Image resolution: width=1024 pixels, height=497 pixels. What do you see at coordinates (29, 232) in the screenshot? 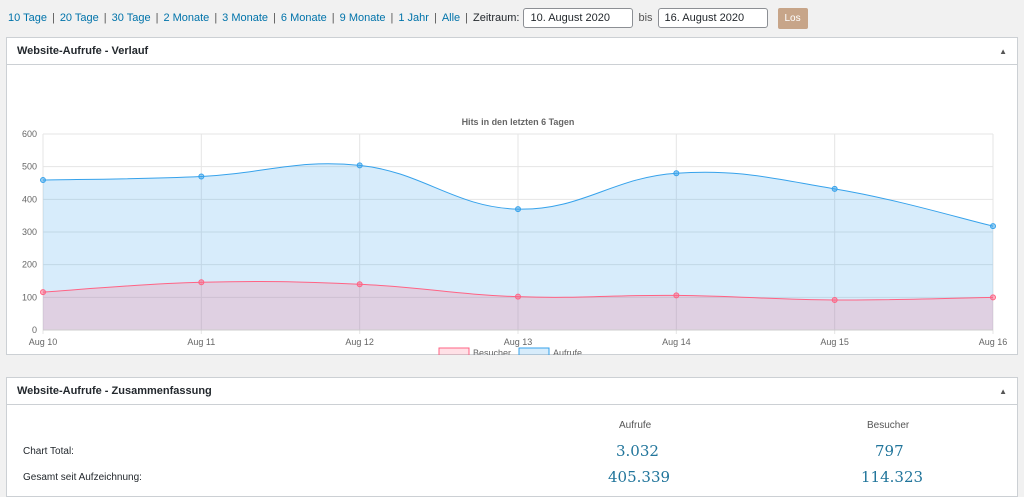
I see `y-tick-label: 300` at bounding box center [29, 232].